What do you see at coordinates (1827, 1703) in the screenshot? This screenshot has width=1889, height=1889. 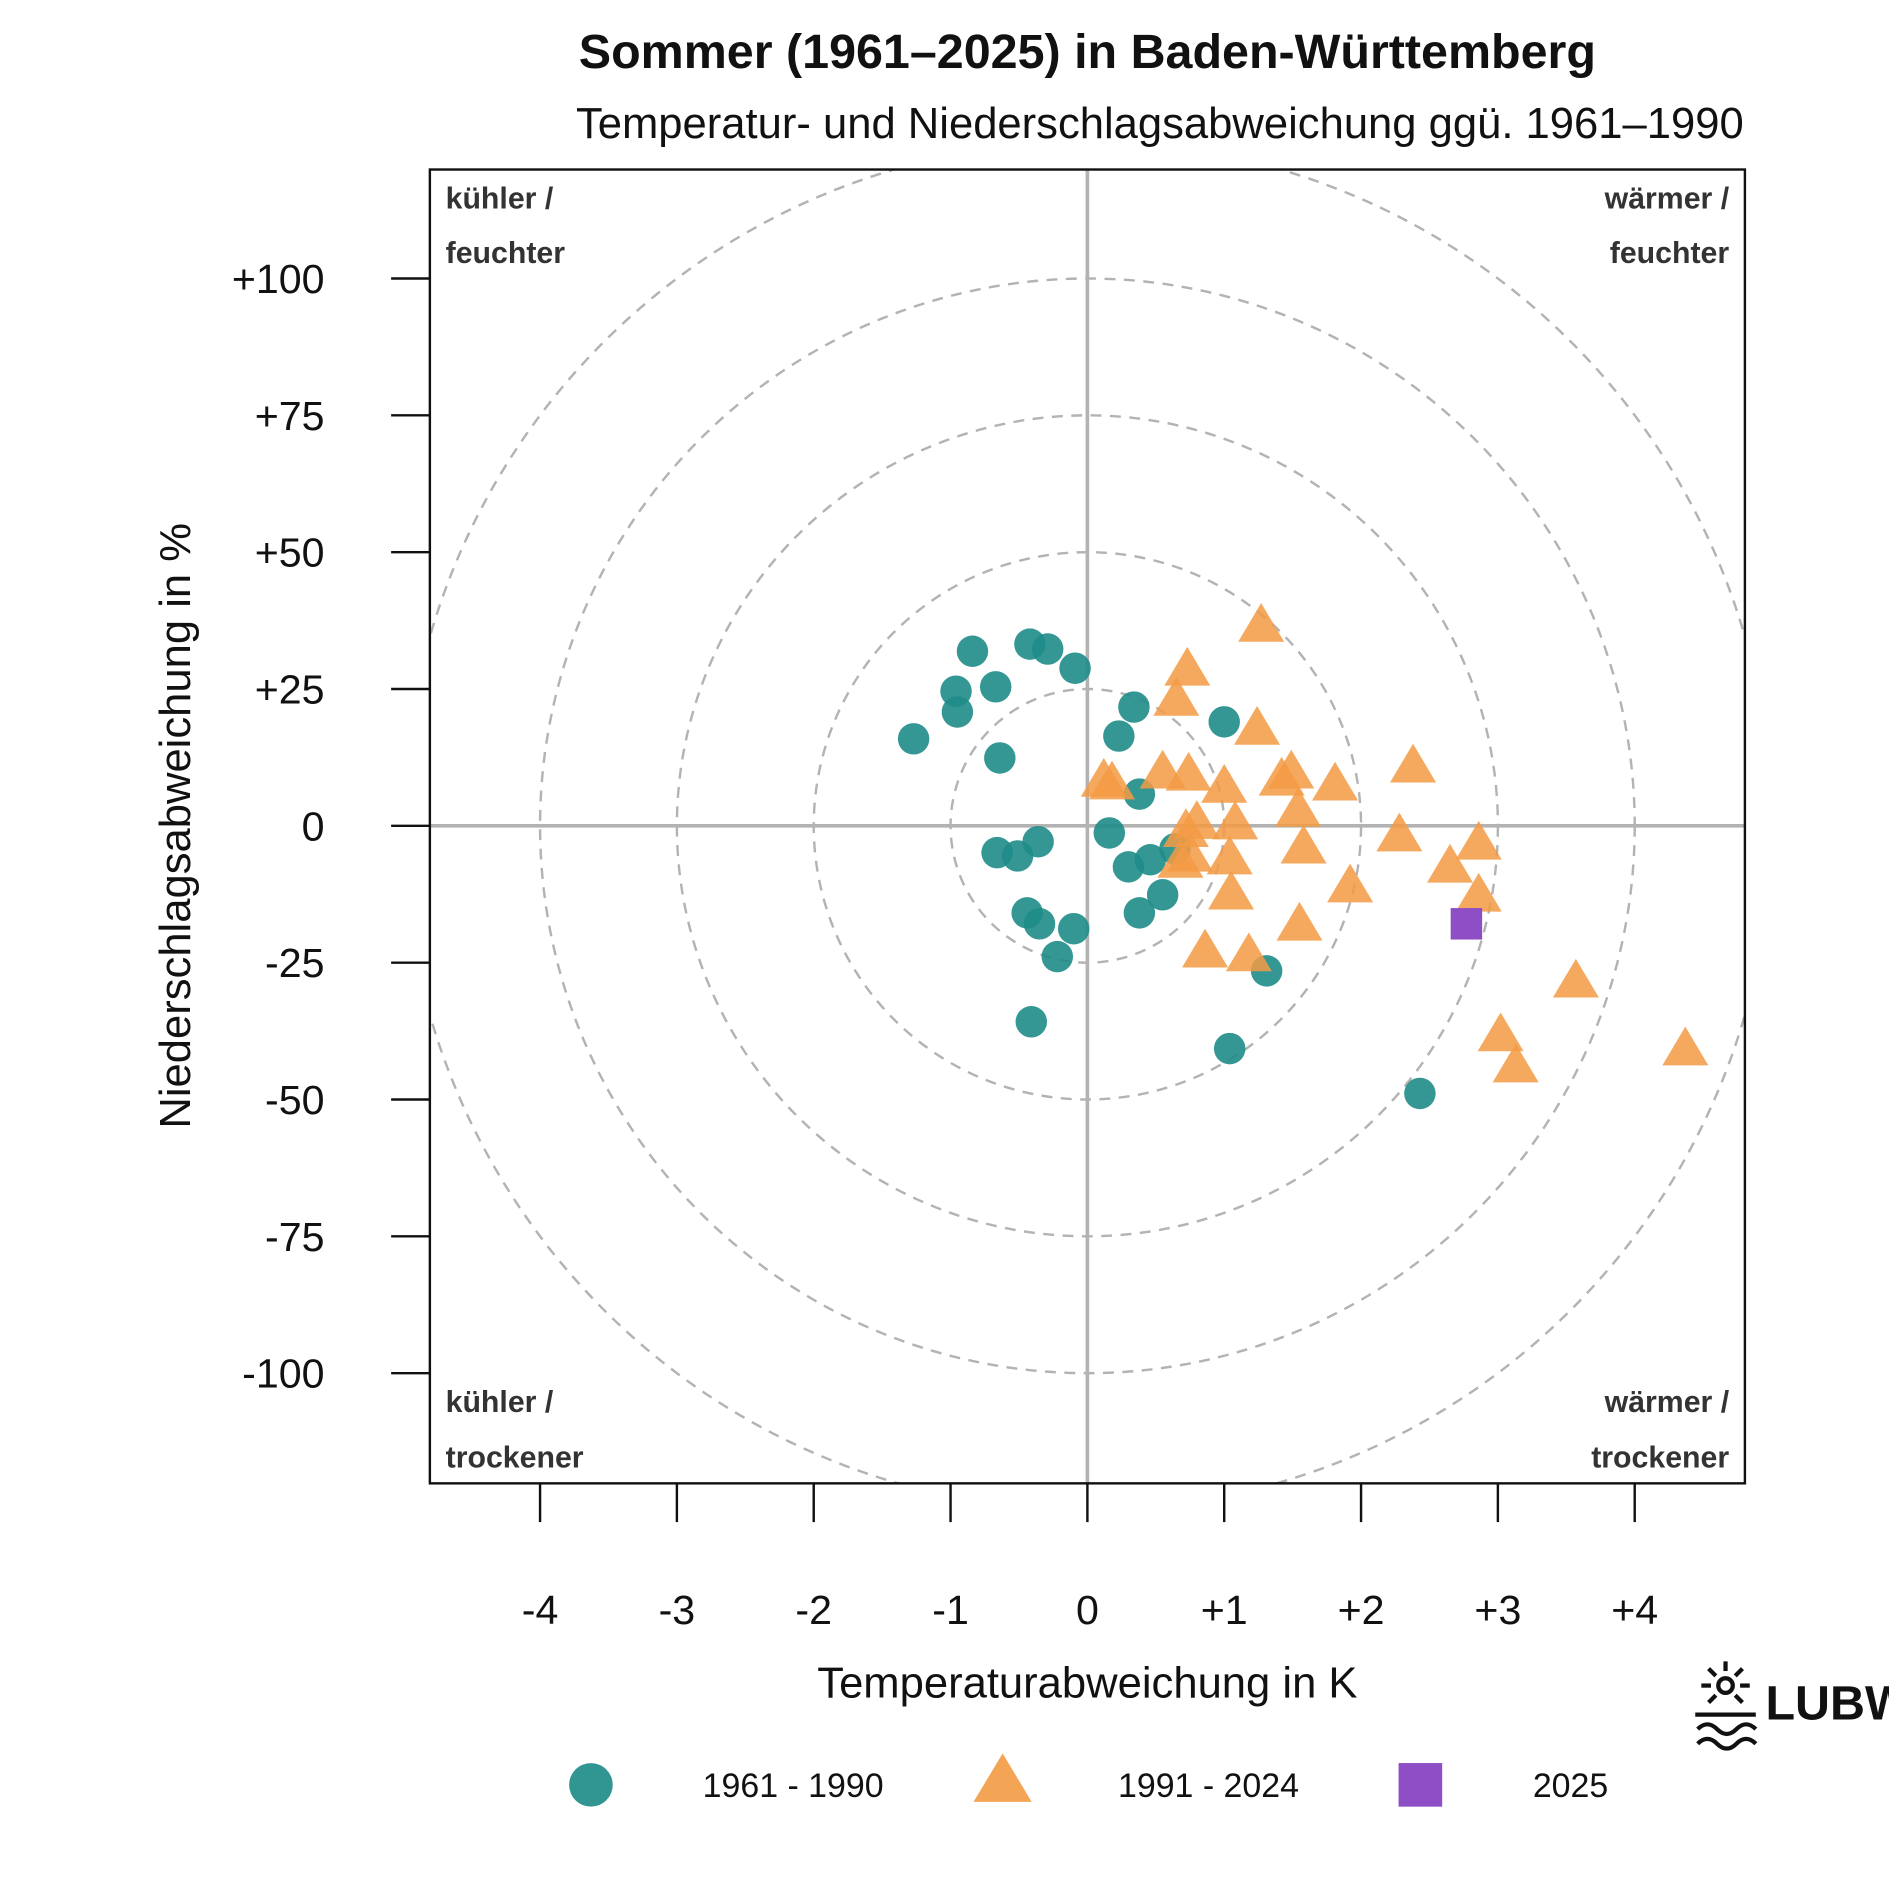 I see `logo-text: LUBW` at bounding box center [1827, 1703].